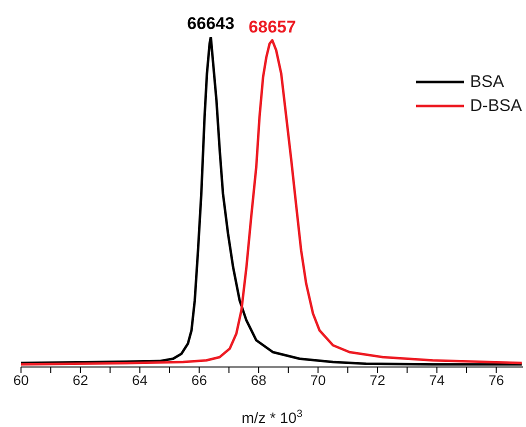  What do you see at coordinates (272, 417) in the screenshot?
I see `x-axis-title: m/z * 10$^{3}$` at bounding box center [272, 417].